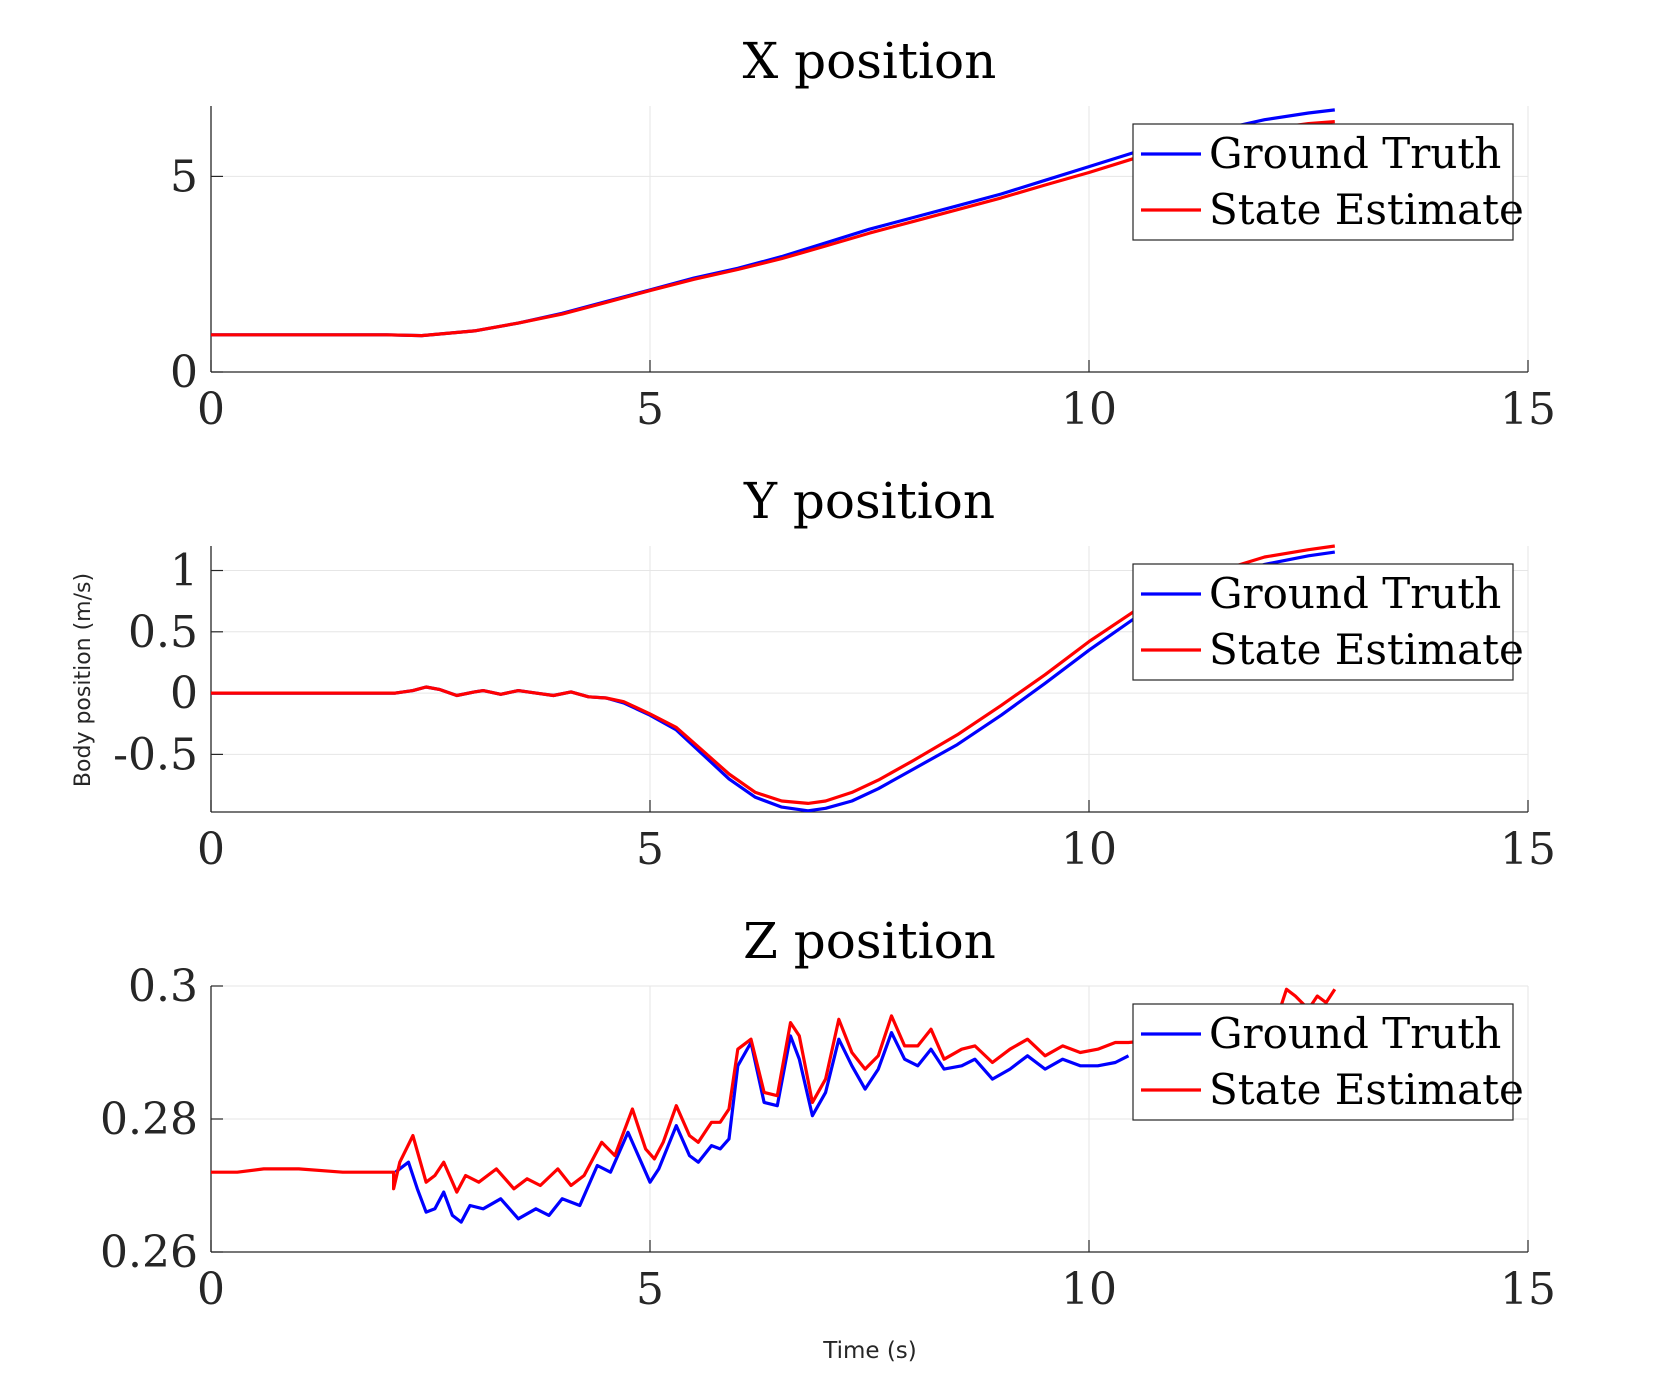 The width and height of the screenshot is (1667, 1389). Describe the element at coordinates (869, 941) in the screenshot. I see `panel-title: Z position` at that location.